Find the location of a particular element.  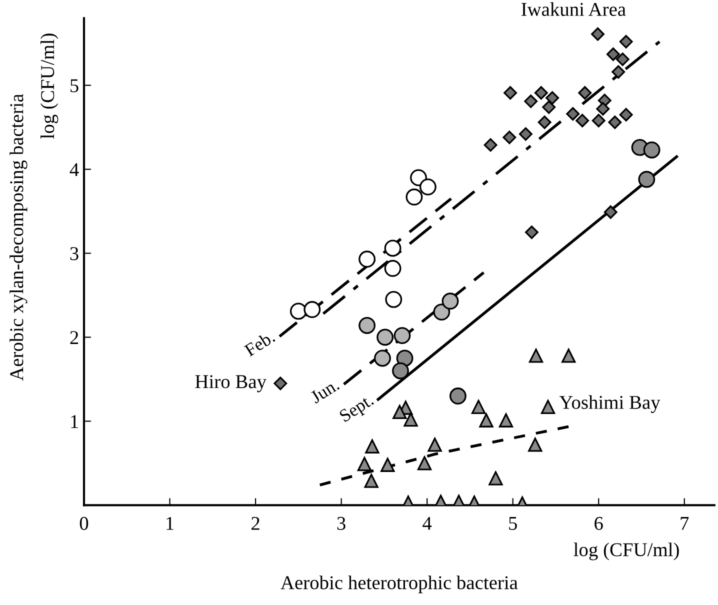

text: Feb. is located at coordinates (259, 343).